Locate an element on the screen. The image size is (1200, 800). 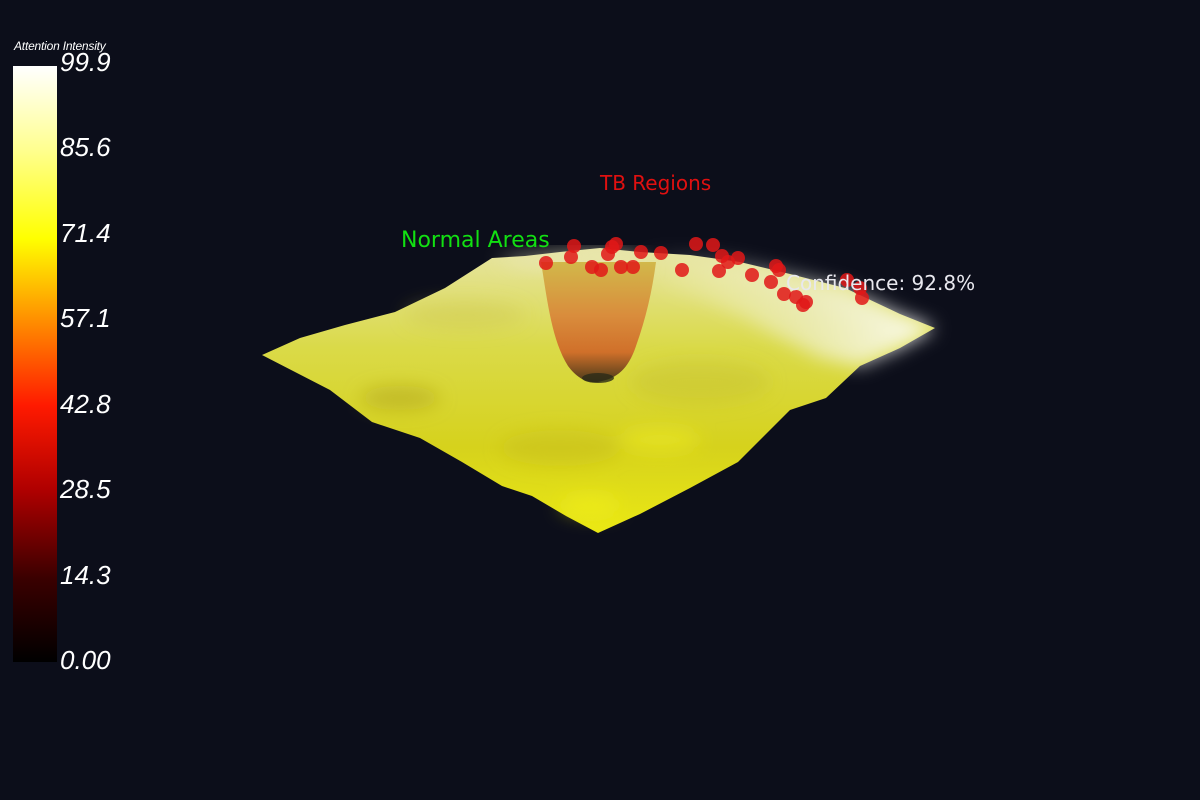
attention-depression is located at coordinates (598, 322).